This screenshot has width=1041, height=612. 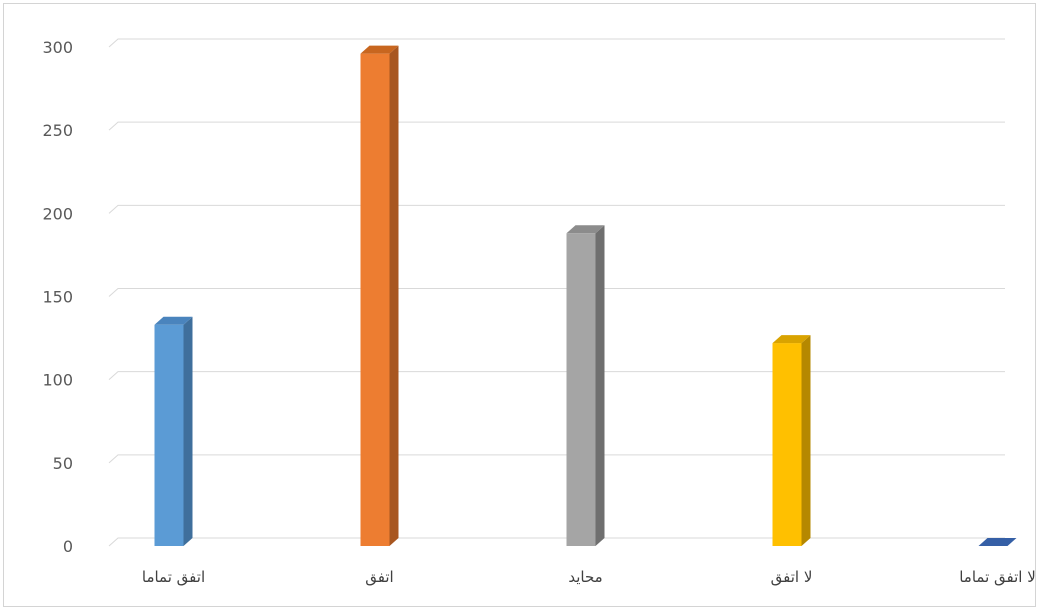 What do you see at coordinates (57, 380) in the screenshot?
I see `y-tick-label: 100` at bounding box center [57, 380].